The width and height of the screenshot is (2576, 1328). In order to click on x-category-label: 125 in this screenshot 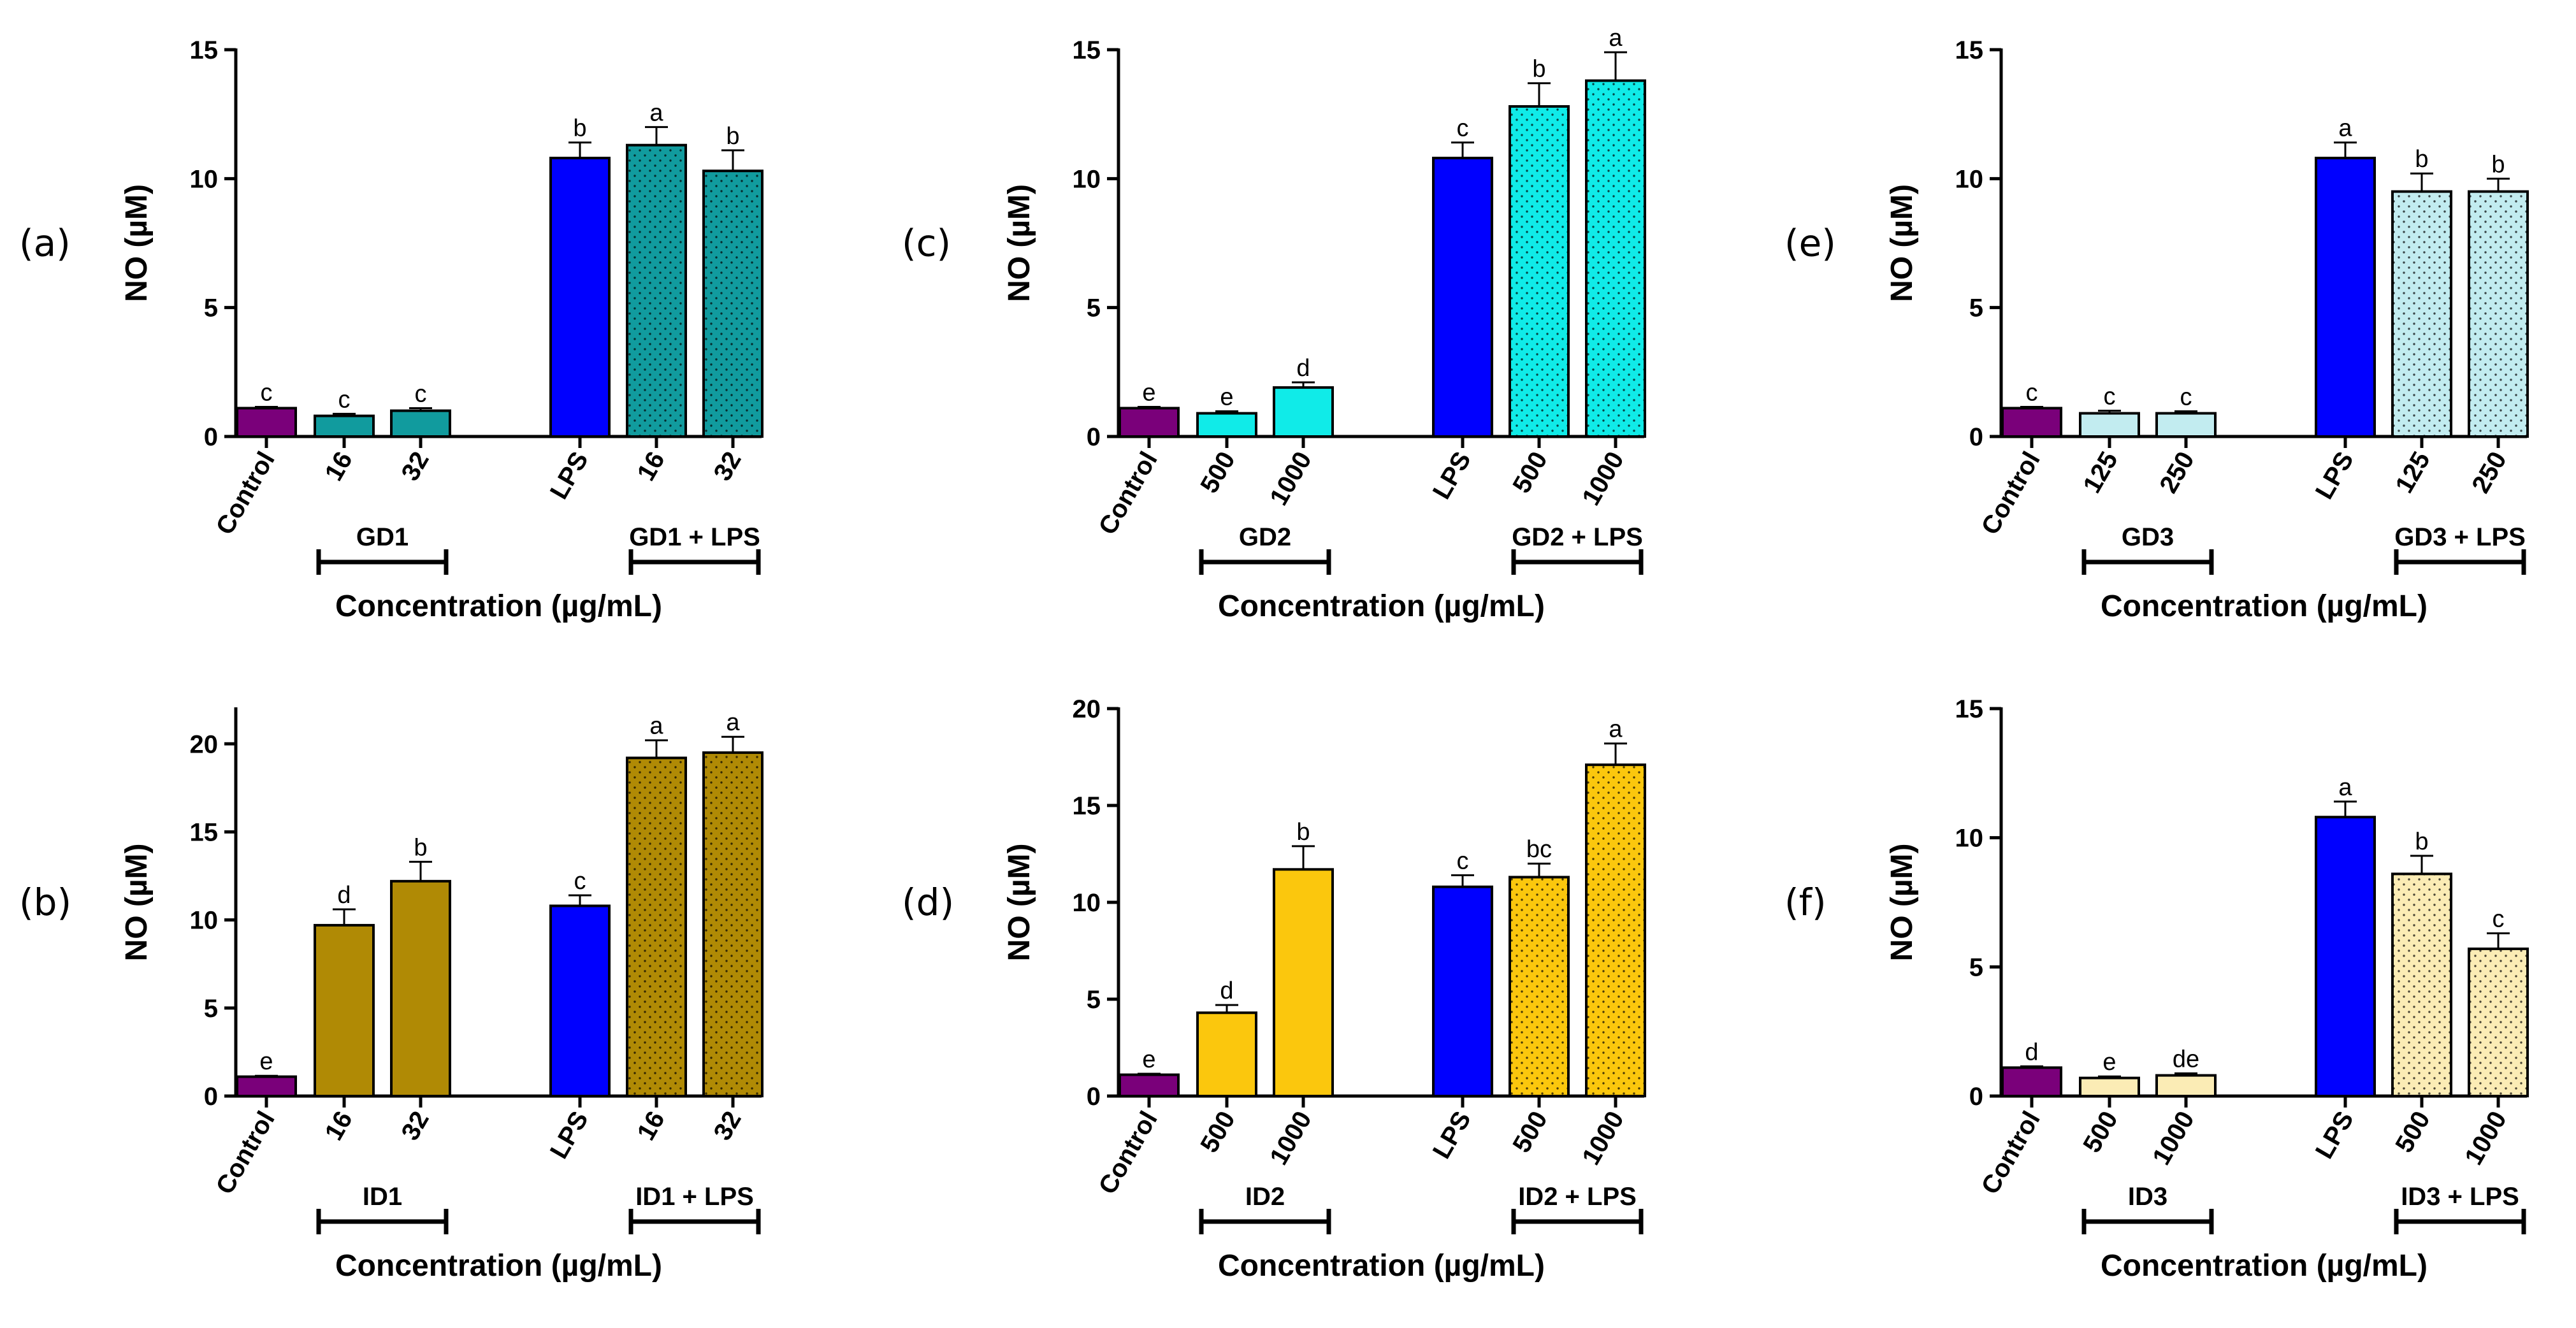, I will do `click(2100, 472)`.